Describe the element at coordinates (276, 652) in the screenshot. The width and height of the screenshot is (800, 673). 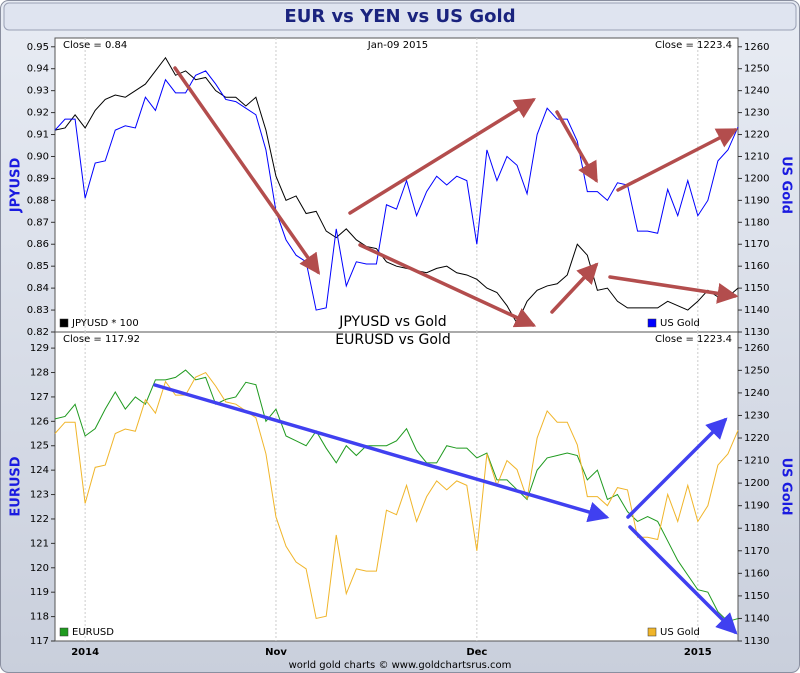
I see `x-tick-label: Nov` at that location.